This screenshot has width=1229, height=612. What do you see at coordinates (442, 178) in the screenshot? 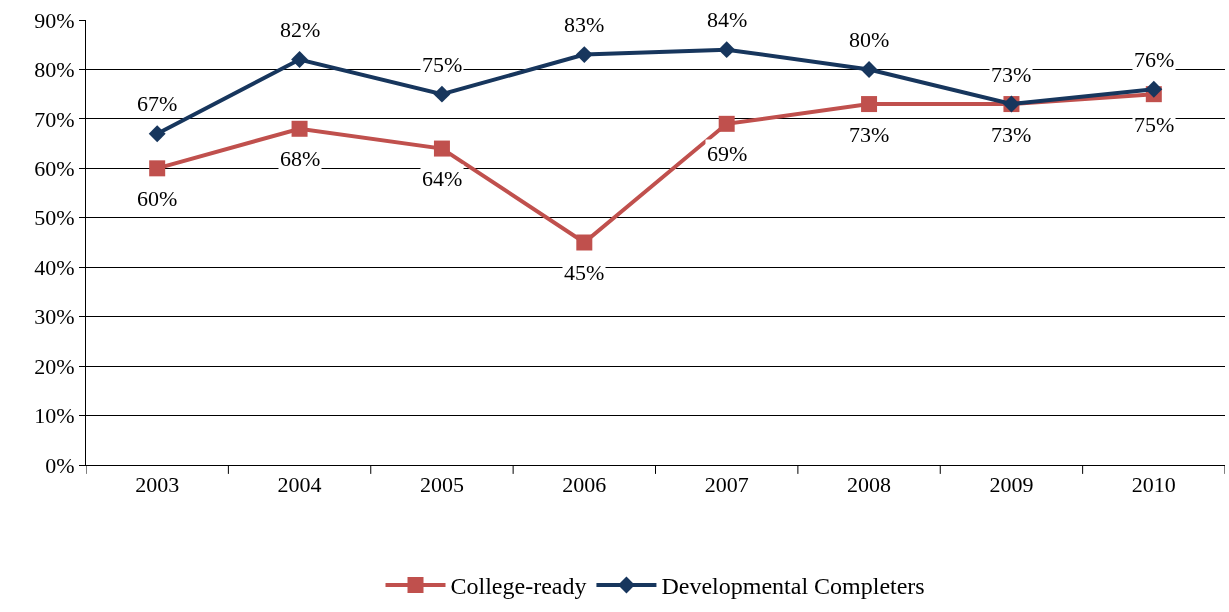
I see `data-label: 64%` at bounding box center [442, 178].